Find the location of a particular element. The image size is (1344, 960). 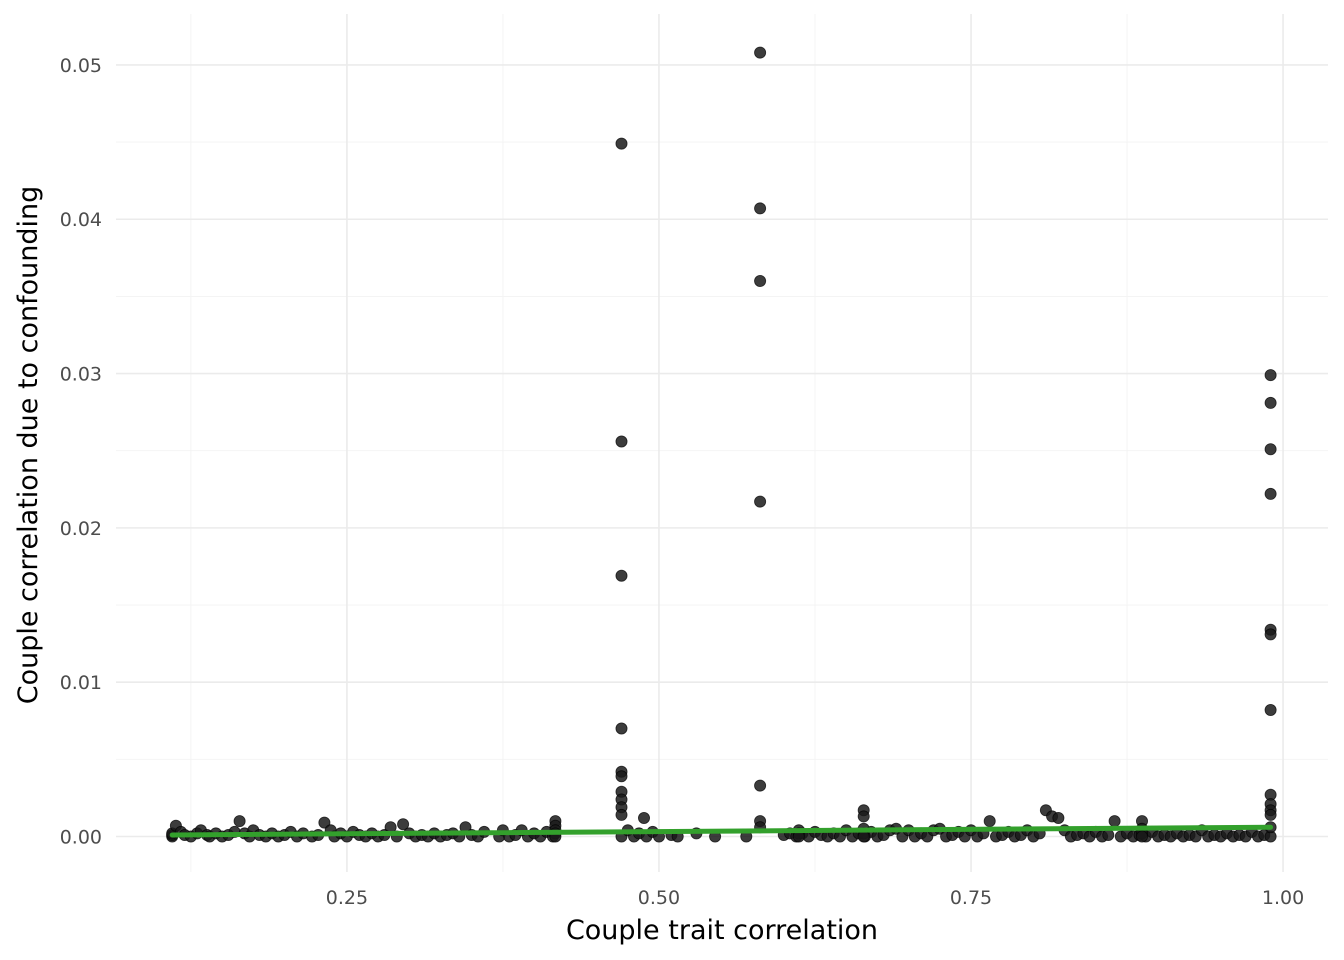

x-axis-ticks: 0.25 0.50 0.75 1.00 is located at coordinates (815, 898).